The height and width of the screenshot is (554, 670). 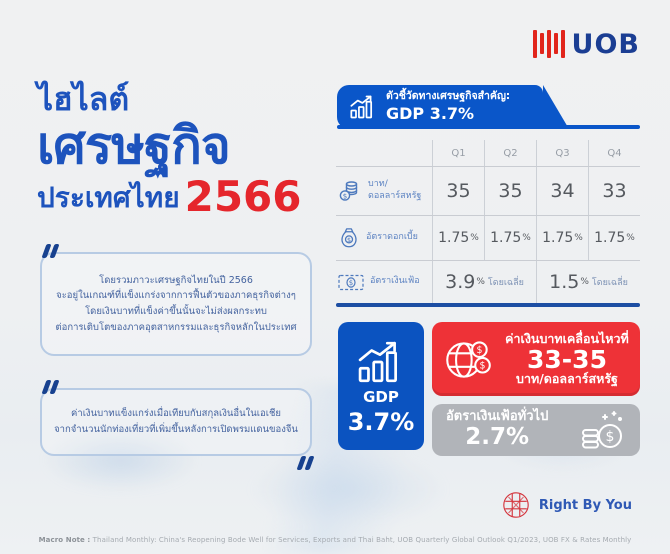 What do you see at coordinates (381, 386) in the screenshot?
I see `gdp-highlight-box: GDP 3.7%` at bounding box center [381, 386].